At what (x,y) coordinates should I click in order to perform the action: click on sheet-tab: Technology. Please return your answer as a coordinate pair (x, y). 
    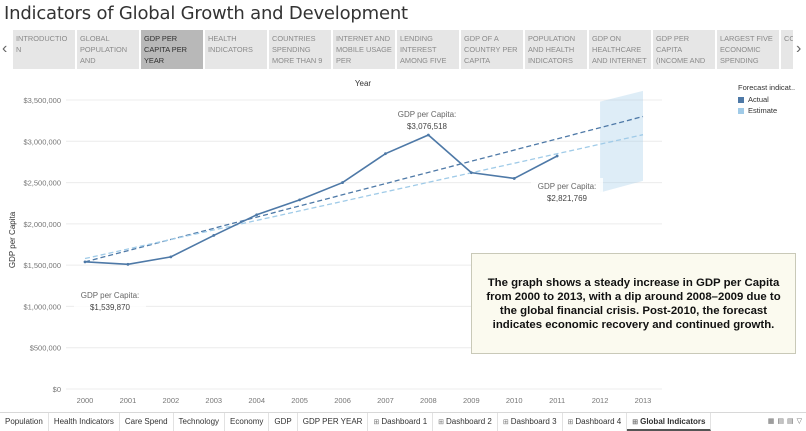
    Looking at the image, I should click on (200, 421).